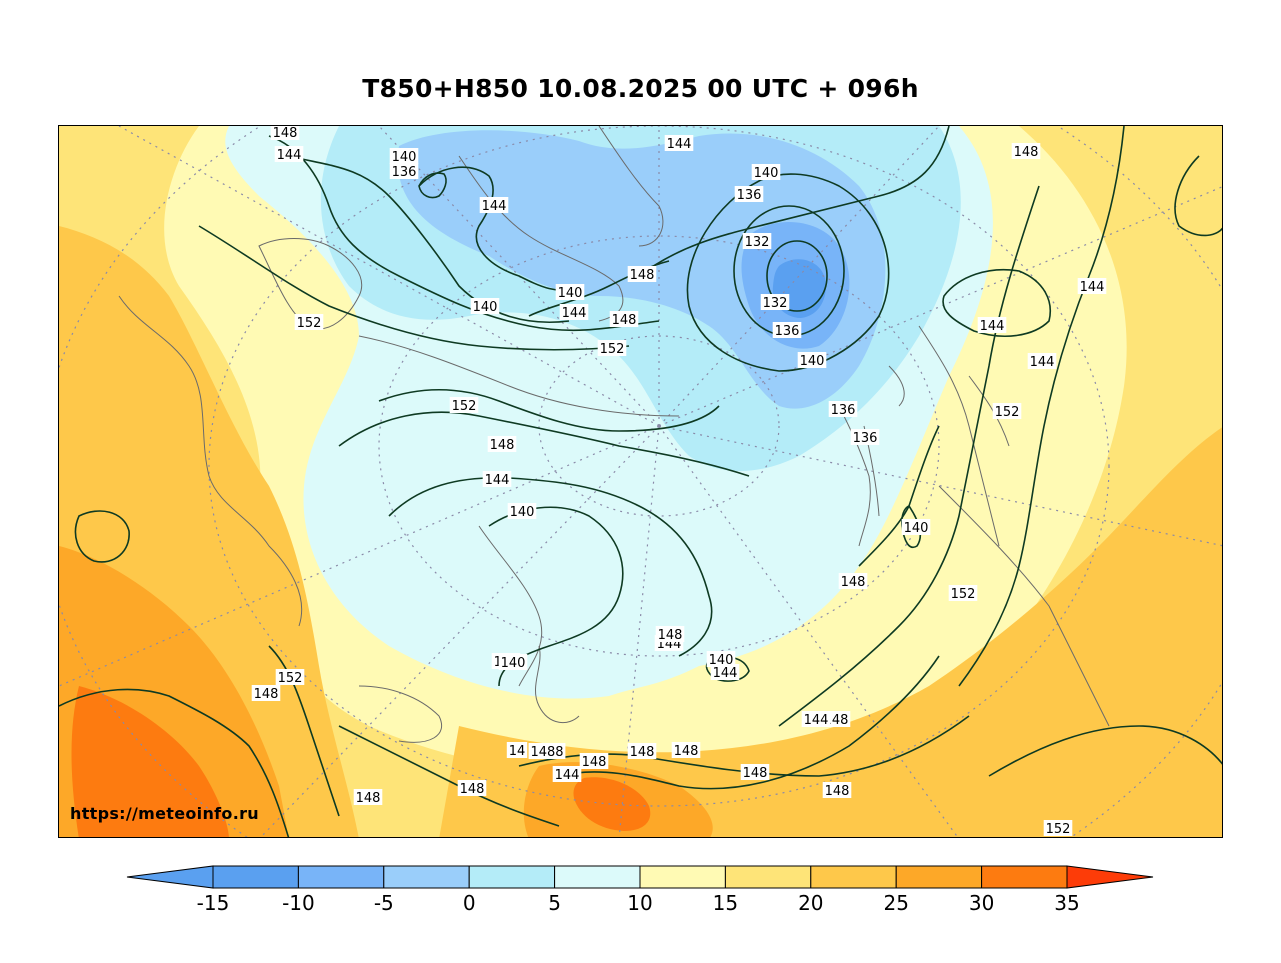  What do you see at coordinates (981, 903) in the screenshot?
I see `colorbar-tick-label: 30` at bounding box center [981, 903].